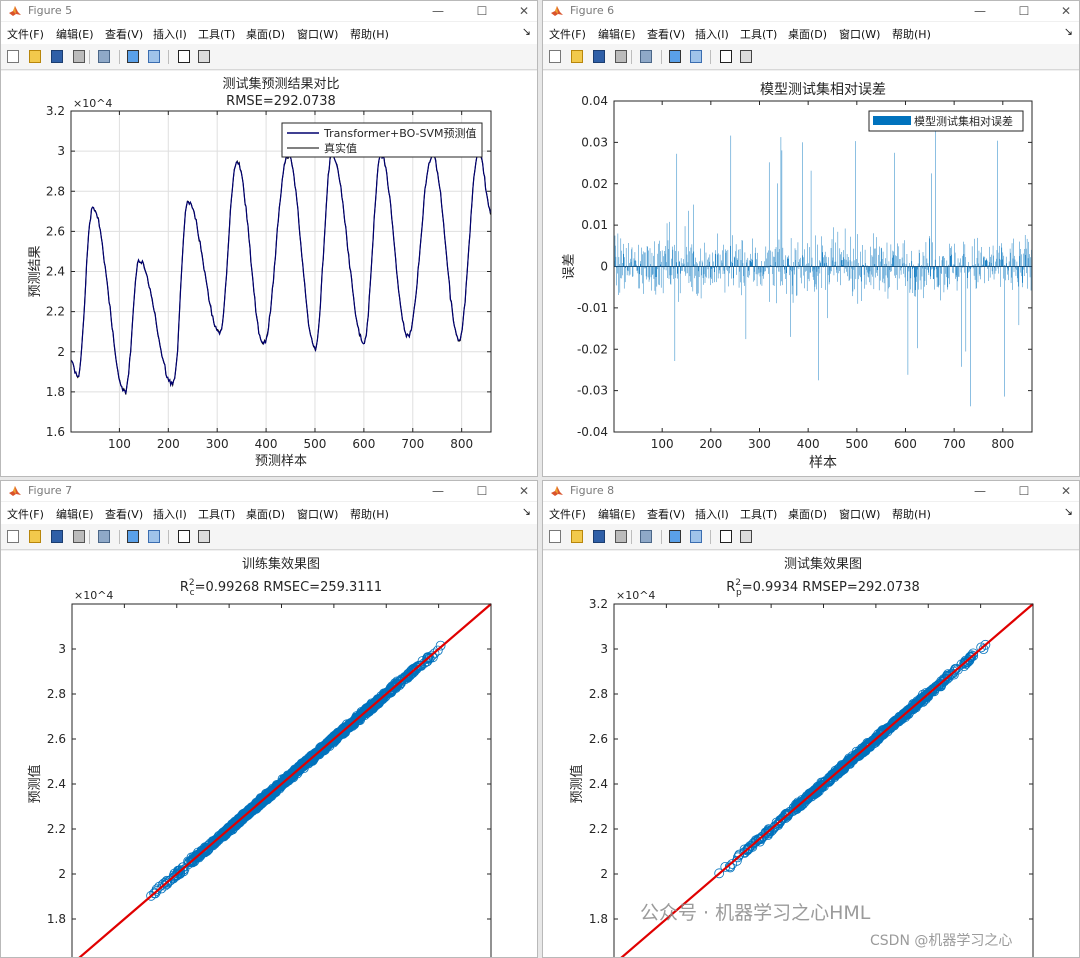  What do you see at coordinates (594, 184) in the screenshot?
I see `y-tick-label: 0.02` at bounding box center [594, 184].